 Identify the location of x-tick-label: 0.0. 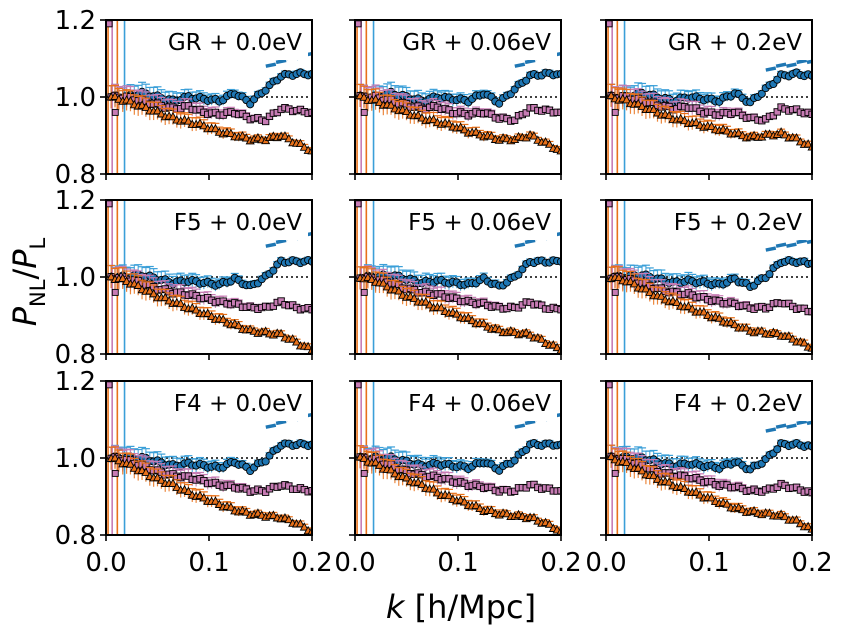
(354, 563).